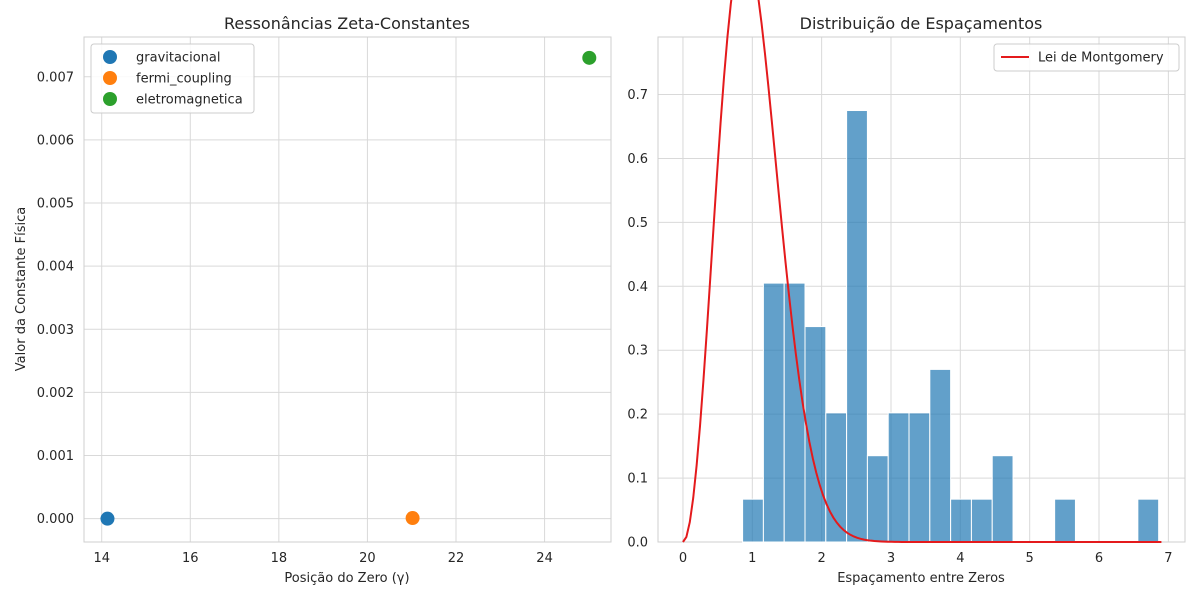 This screenshot has width=1200, height=600. I want to click on scatter-x-tick-label: 16, so click(190, 558).